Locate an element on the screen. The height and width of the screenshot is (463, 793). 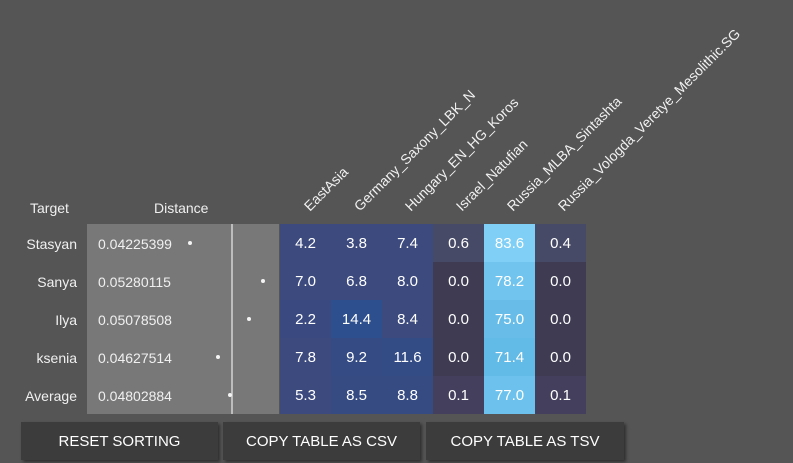
row-label-ksenia: ksenia is located at coordinates (56, 358).